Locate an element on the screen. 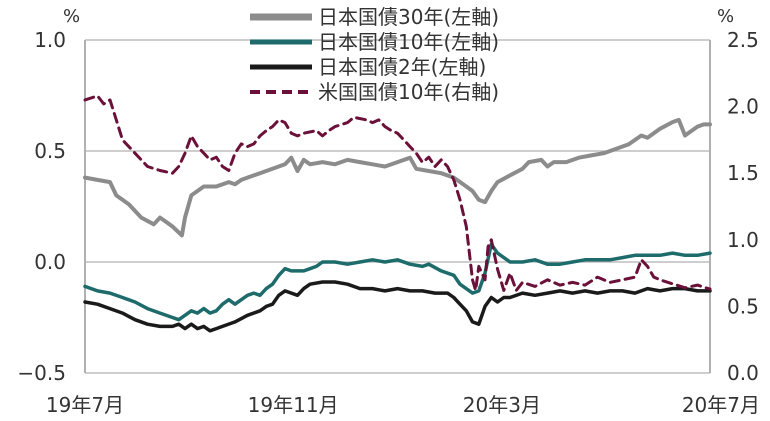 This screenshot has height=421, width=770. x-axis-ticks: 19年7月 19年11月 20年3月 20年7月 is located at coordinates (403, 405).